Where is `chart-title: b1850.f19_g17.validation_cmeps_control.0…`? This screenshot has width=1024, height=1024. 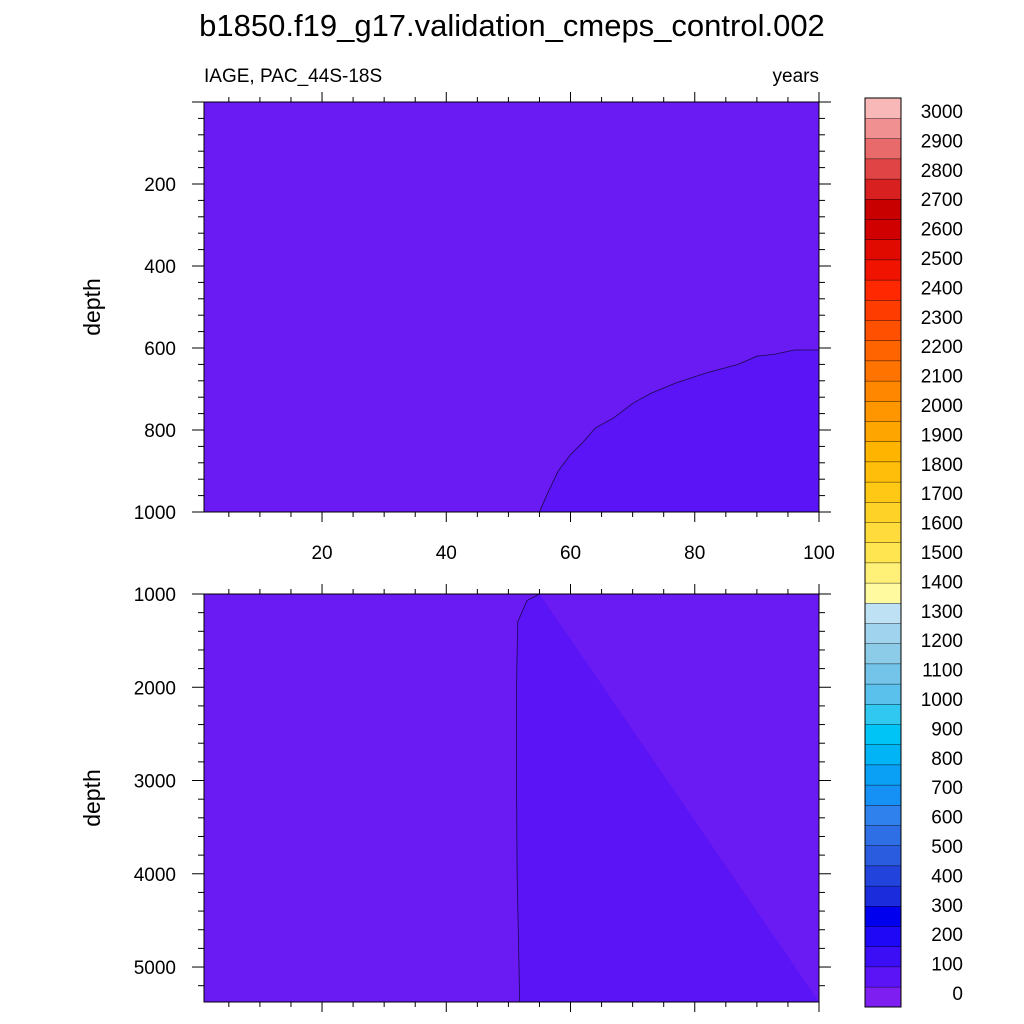
chart-title: b1850.f19_g17.validation_cmeps_control.0… is located at coordinates (512, 25).